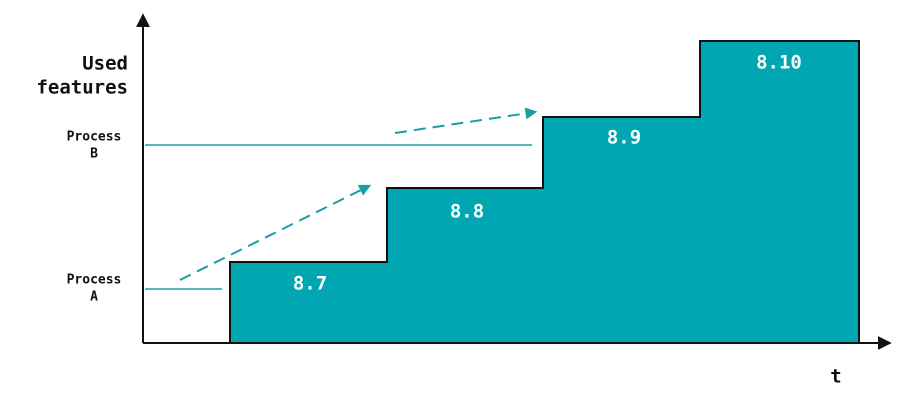 This screenshot has width=905, height=403. What do you see at coordinates (467, 212) in the screenshot?
I see `version-label: 8.8` at bounding box center [467, 212].